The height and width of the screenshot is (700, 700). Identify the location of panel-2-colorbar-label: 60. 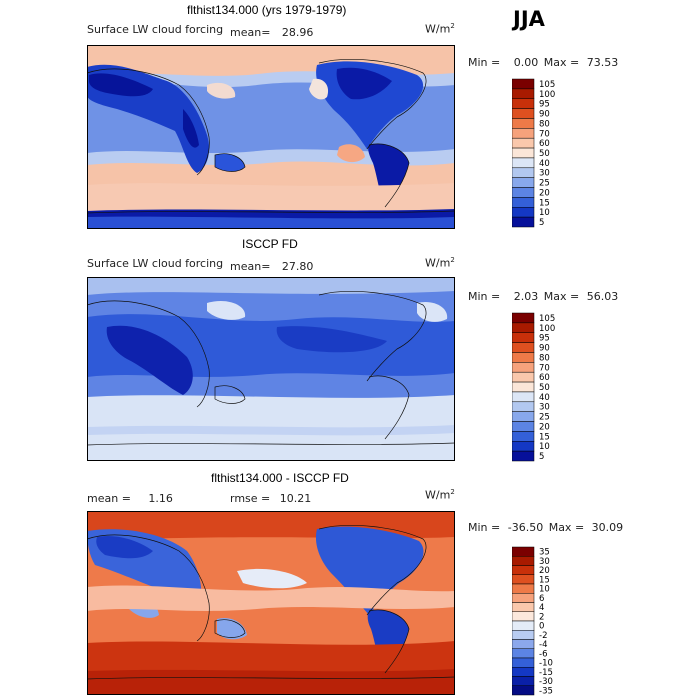
(544, 378).